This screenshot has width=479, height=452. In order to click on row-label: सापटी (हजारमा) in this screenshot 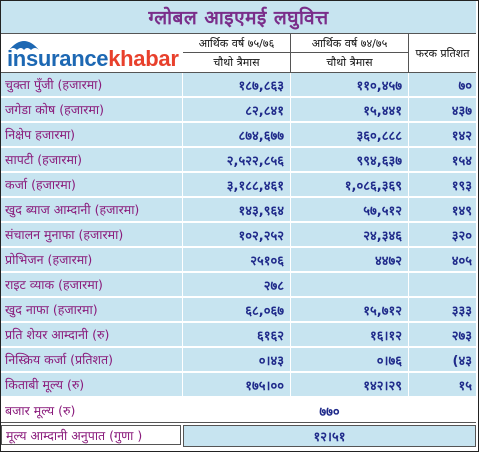, I will do `click(92, 159)`.